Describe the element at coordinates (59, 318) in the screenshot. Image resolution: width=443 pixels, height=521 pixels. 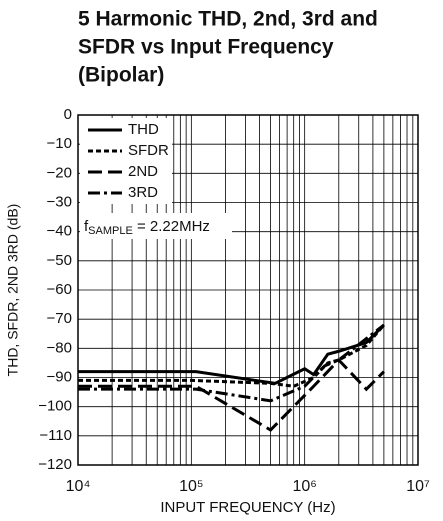
I see `y-tick-label: −70` at that location.